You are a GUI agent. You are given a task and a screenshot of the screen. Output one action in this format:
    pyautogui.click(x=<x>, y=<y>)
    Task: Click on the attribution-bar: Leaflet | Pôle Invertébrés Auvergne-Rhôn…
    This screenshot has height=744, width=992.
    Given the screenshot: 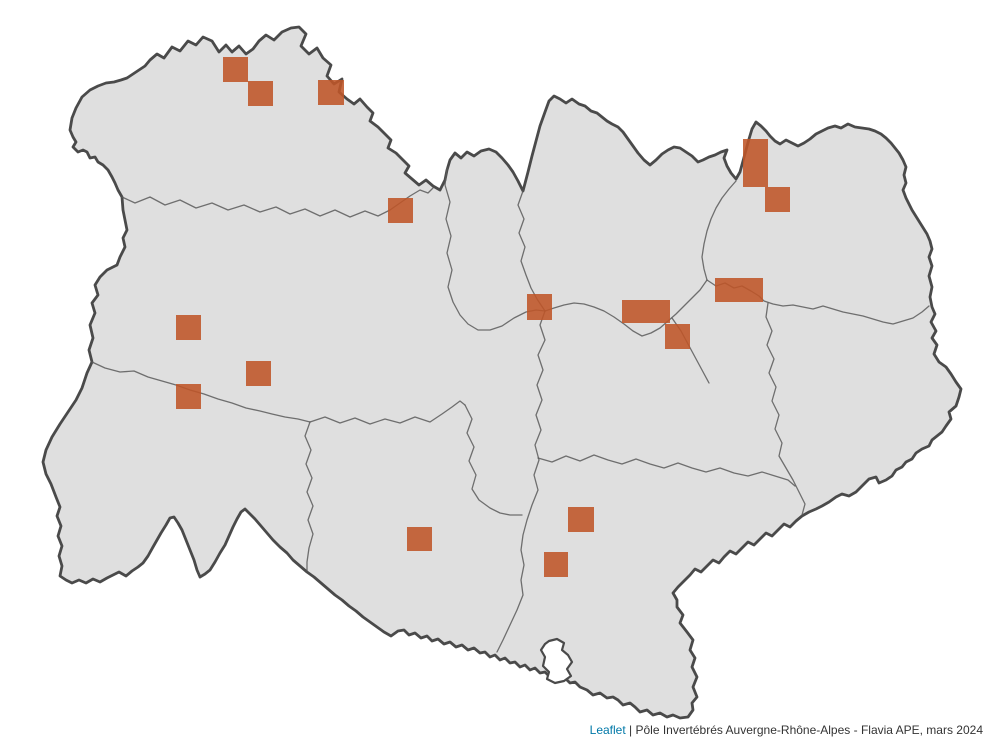 What is the action you would take?
    pyautogui.click(x=786, y=731)
    